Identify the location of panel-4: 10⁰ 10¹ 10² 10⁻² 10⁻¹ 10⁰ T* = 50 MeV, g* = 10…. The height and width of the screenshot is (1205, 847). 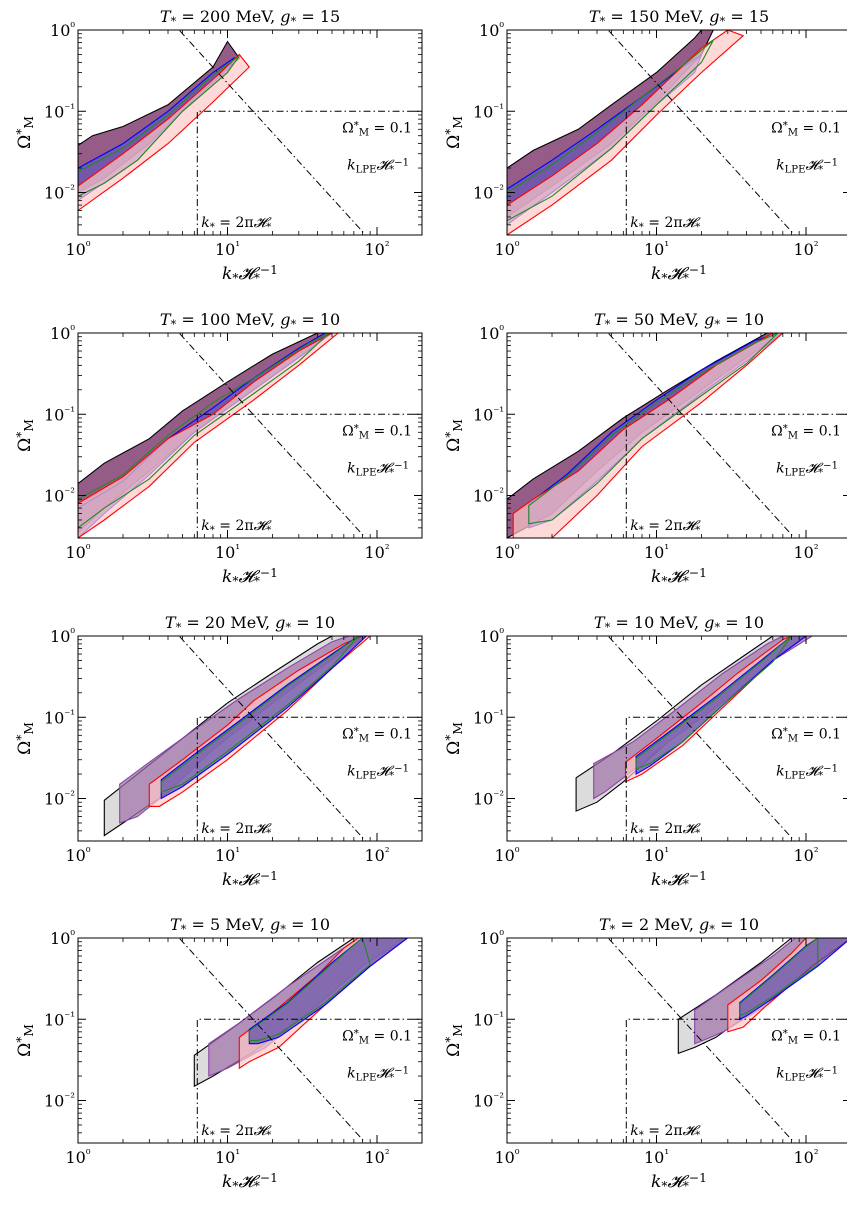
(645, 449).